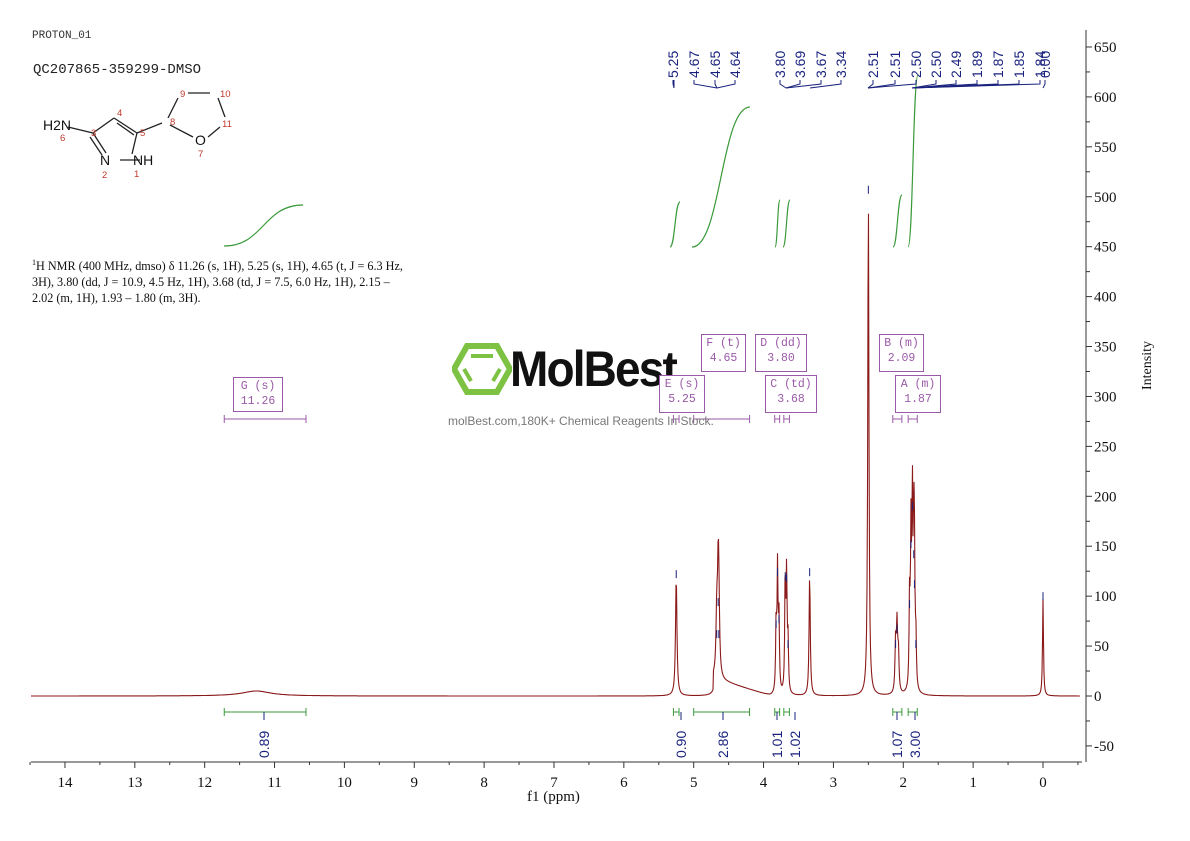 The image size is (1190, 841). I want to click on multiplet-box-c: C (td) 3.68, so click(791, 394).